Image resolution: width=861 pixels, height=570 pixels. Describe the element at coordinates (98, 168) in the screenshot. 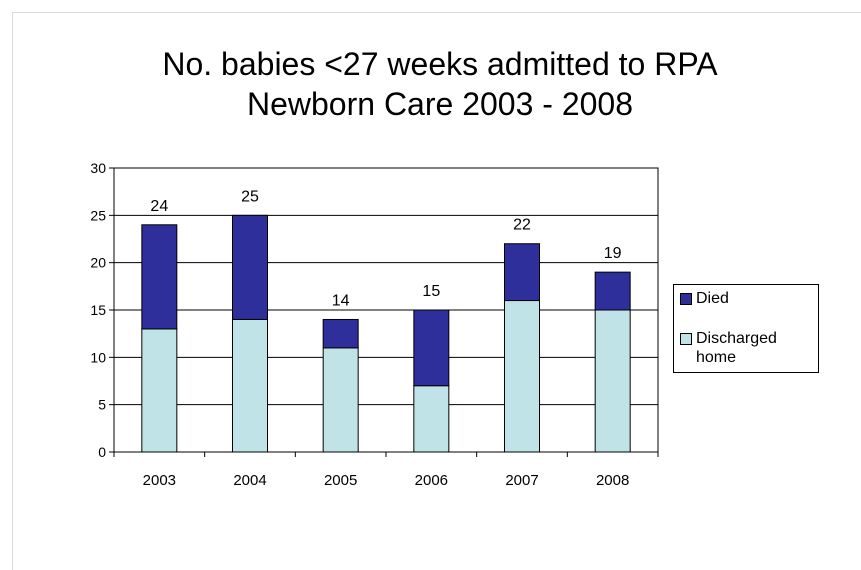

I see `y-tick-label-30: 30` at that location.